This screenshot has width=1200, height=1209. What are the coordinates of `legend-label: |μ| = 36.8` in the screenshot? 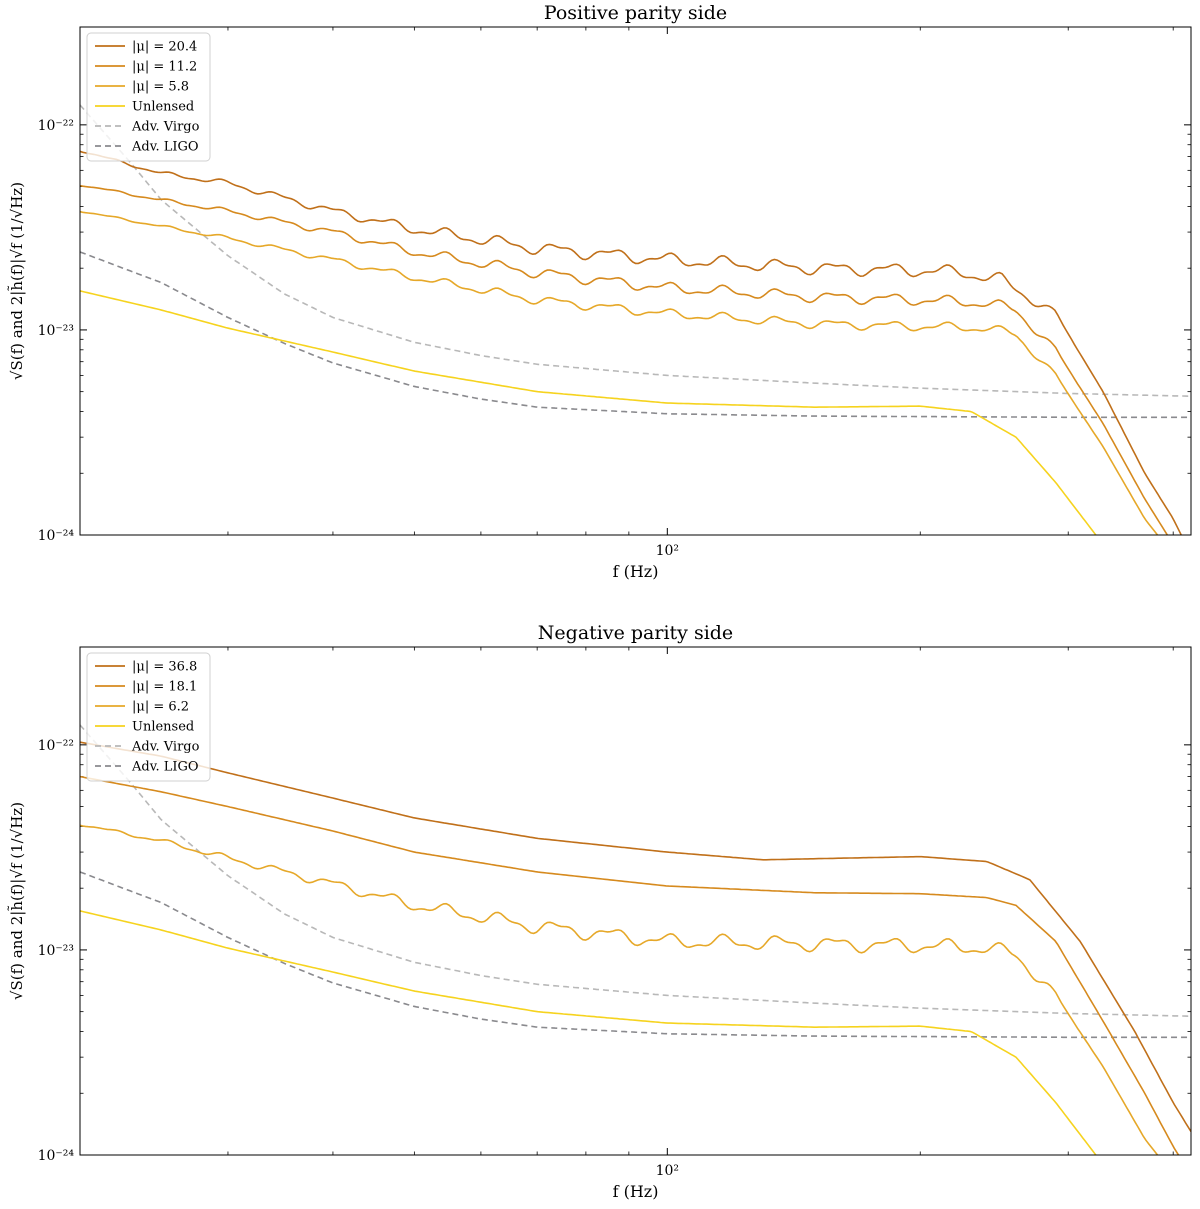 It's located at (164, 667).